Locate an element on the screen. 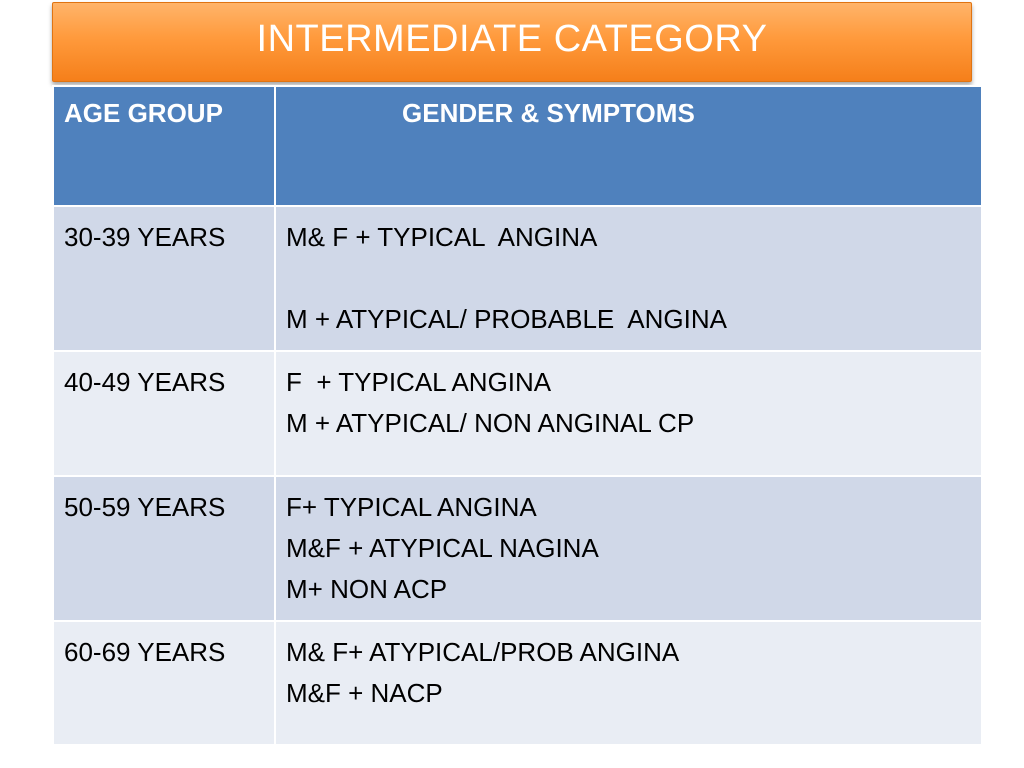  symptom-line: M + ATYPICAL/ NON ANGINAL CP is located at coordinates (490, 423).